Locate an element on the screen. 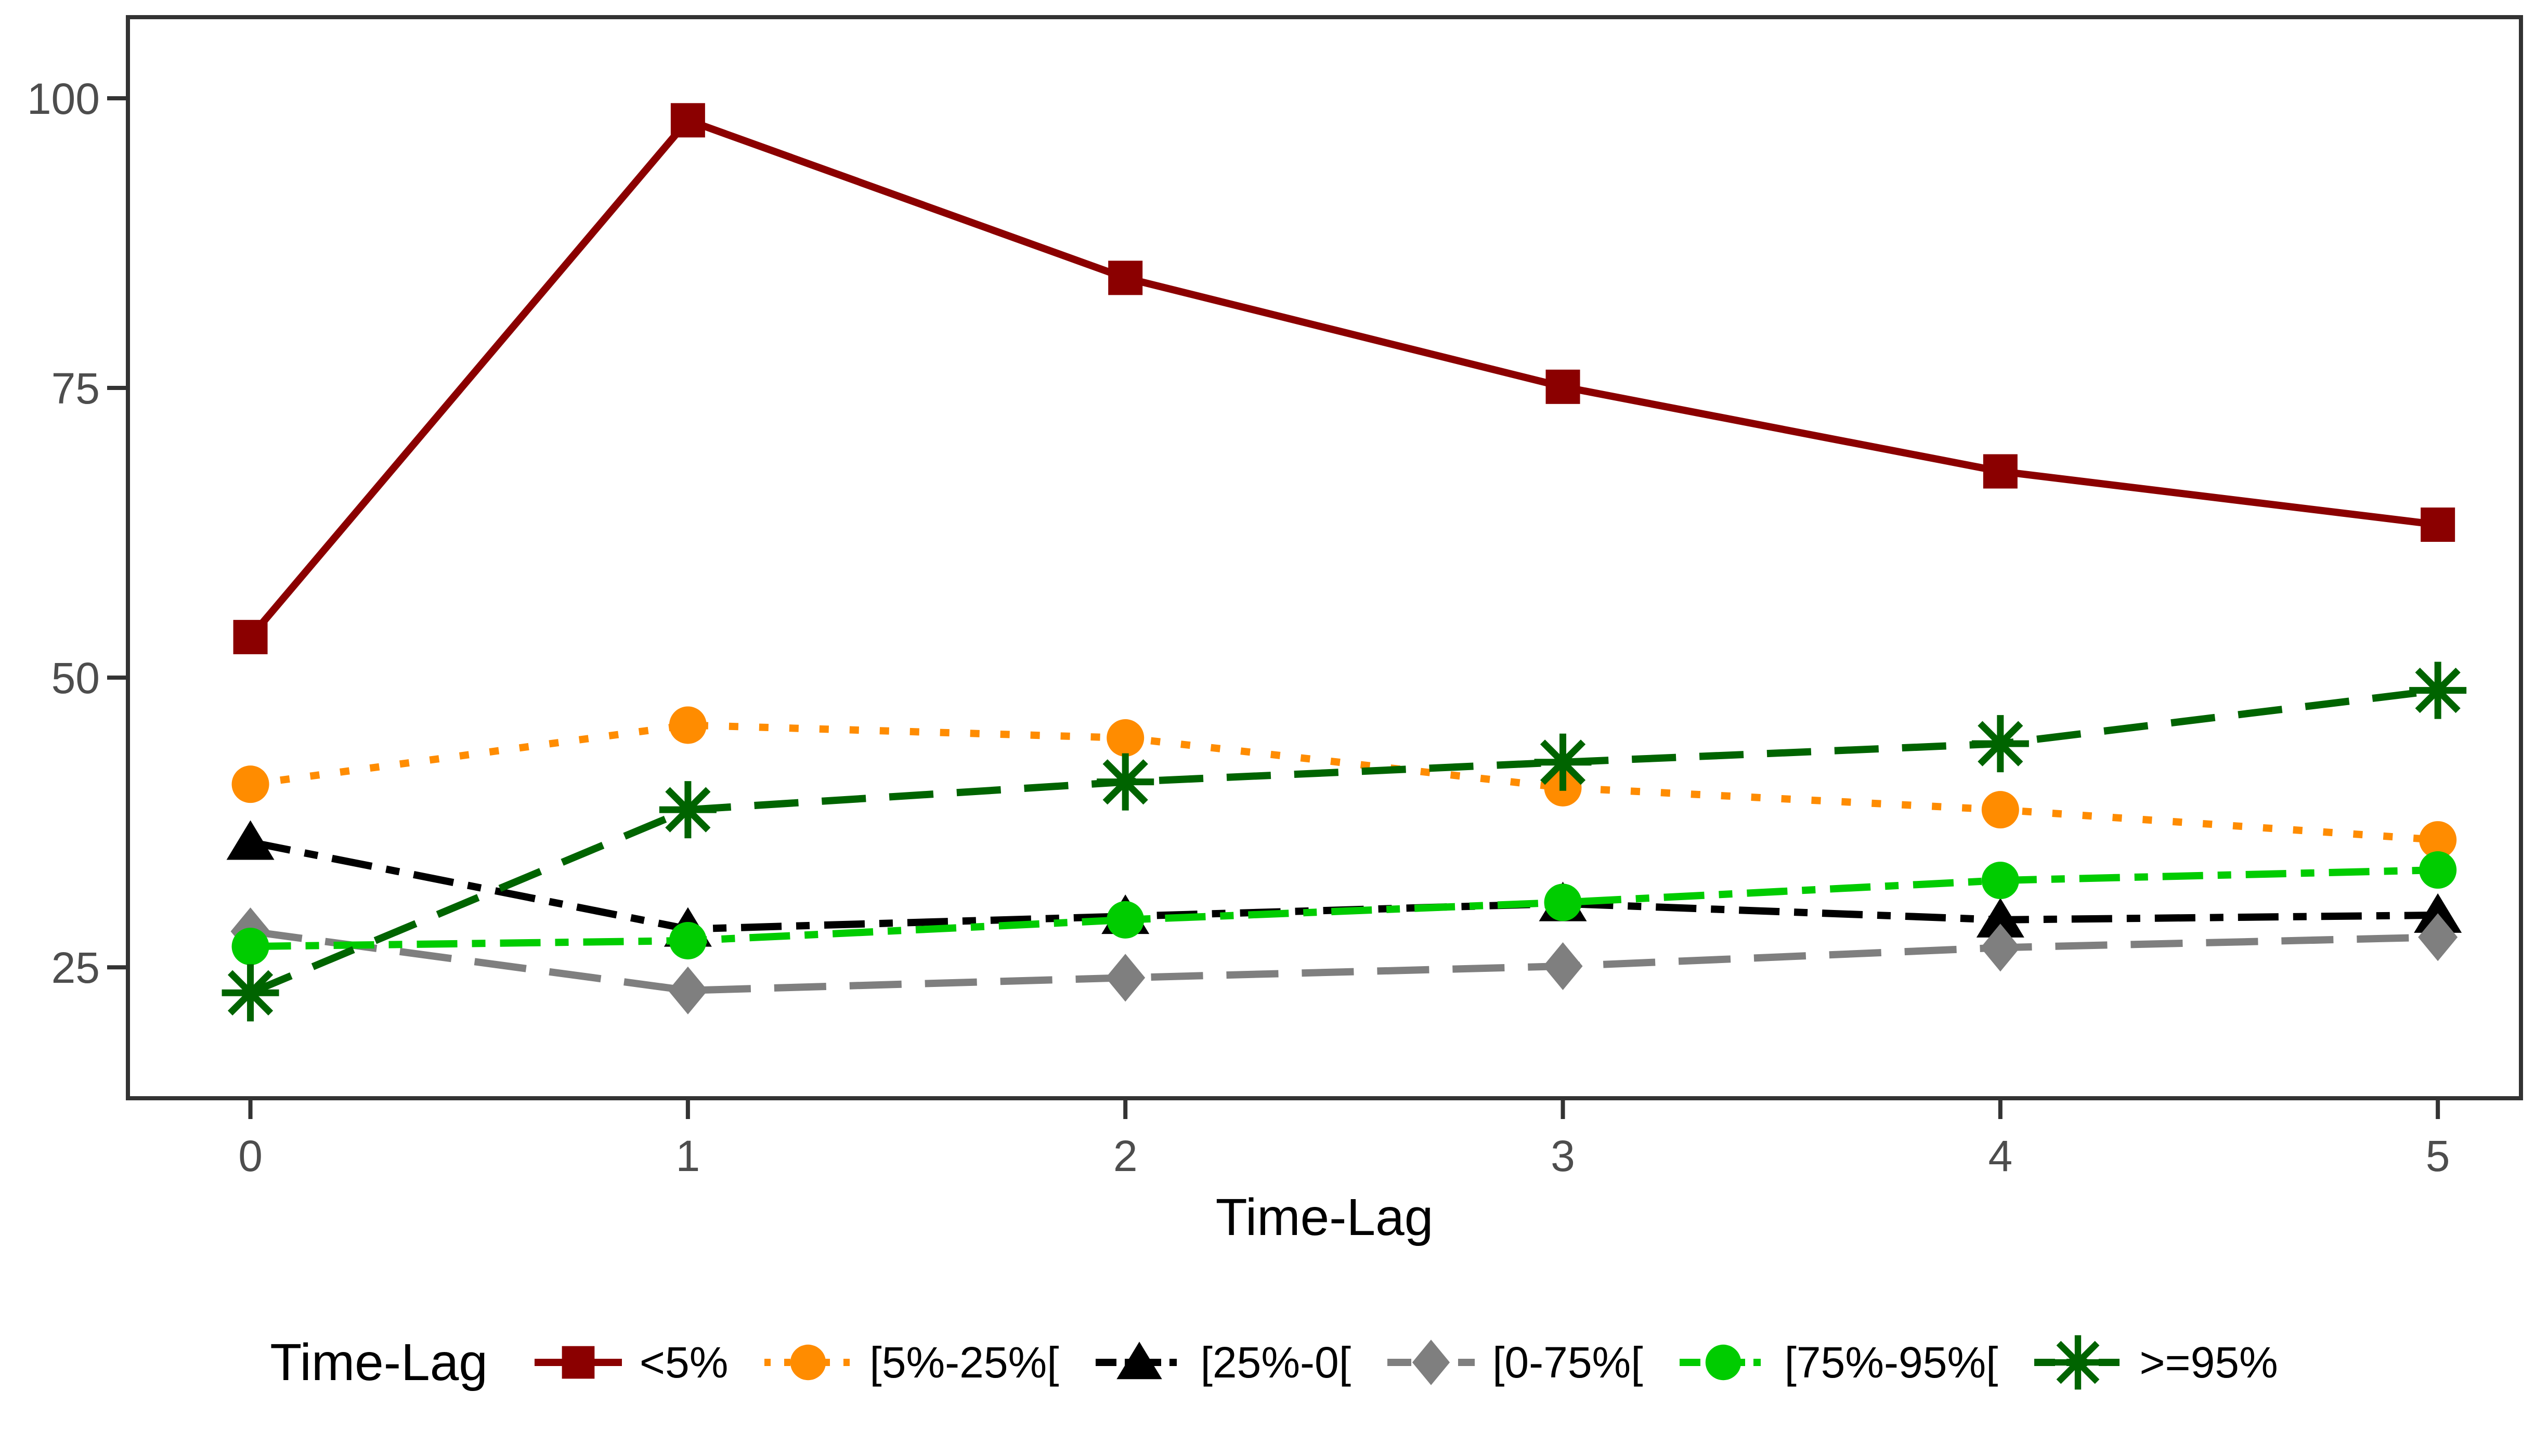 The width and height of the screenshot is (2548, 1456). legend-label: <5% is located at coordinates (684, 1362).